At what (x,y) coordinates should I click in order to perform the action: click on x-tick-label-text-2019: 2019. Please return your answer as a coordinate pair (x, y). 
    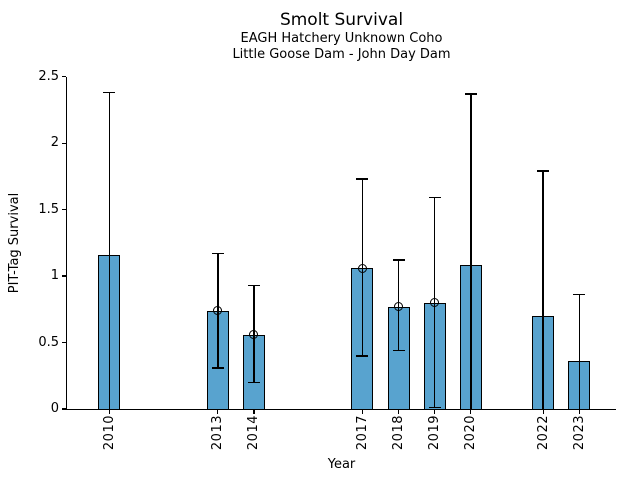
    Looking at the image, I should click on (435, 433).